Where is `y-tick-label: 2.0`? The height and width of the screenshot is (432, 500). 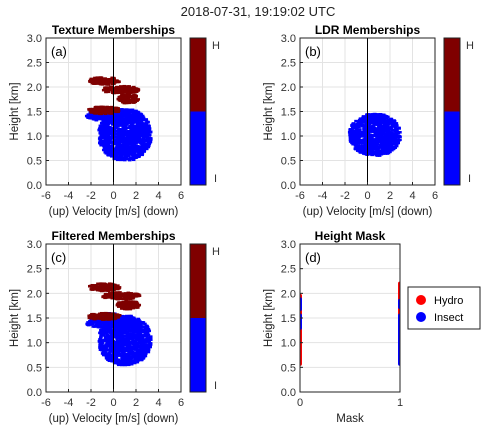
y-tick-label: 2.0 is located at coordinates (34, 294).